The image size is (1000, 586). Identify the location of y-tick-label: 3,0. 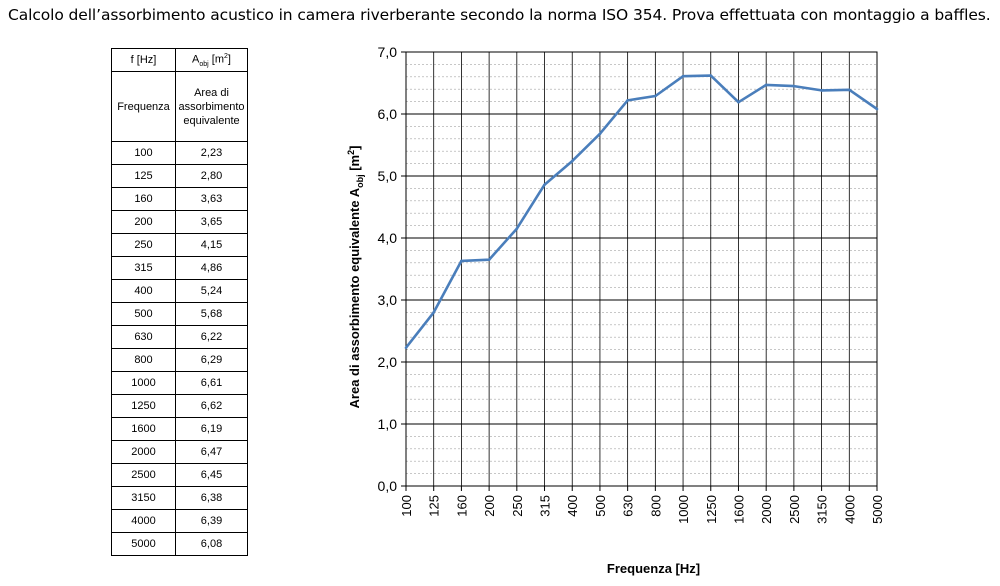
(388, 300).